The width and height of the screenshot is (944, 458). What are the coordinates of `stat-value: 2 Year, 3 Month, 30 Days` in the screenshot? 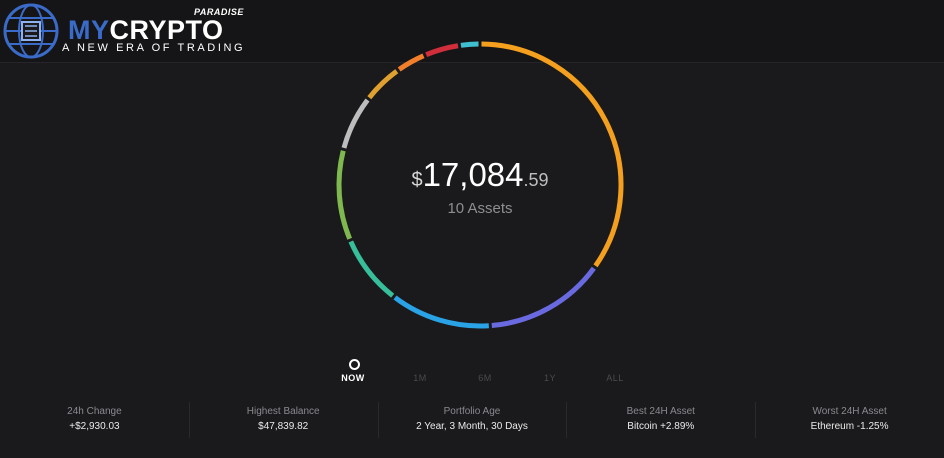 It's located at (472, 426).